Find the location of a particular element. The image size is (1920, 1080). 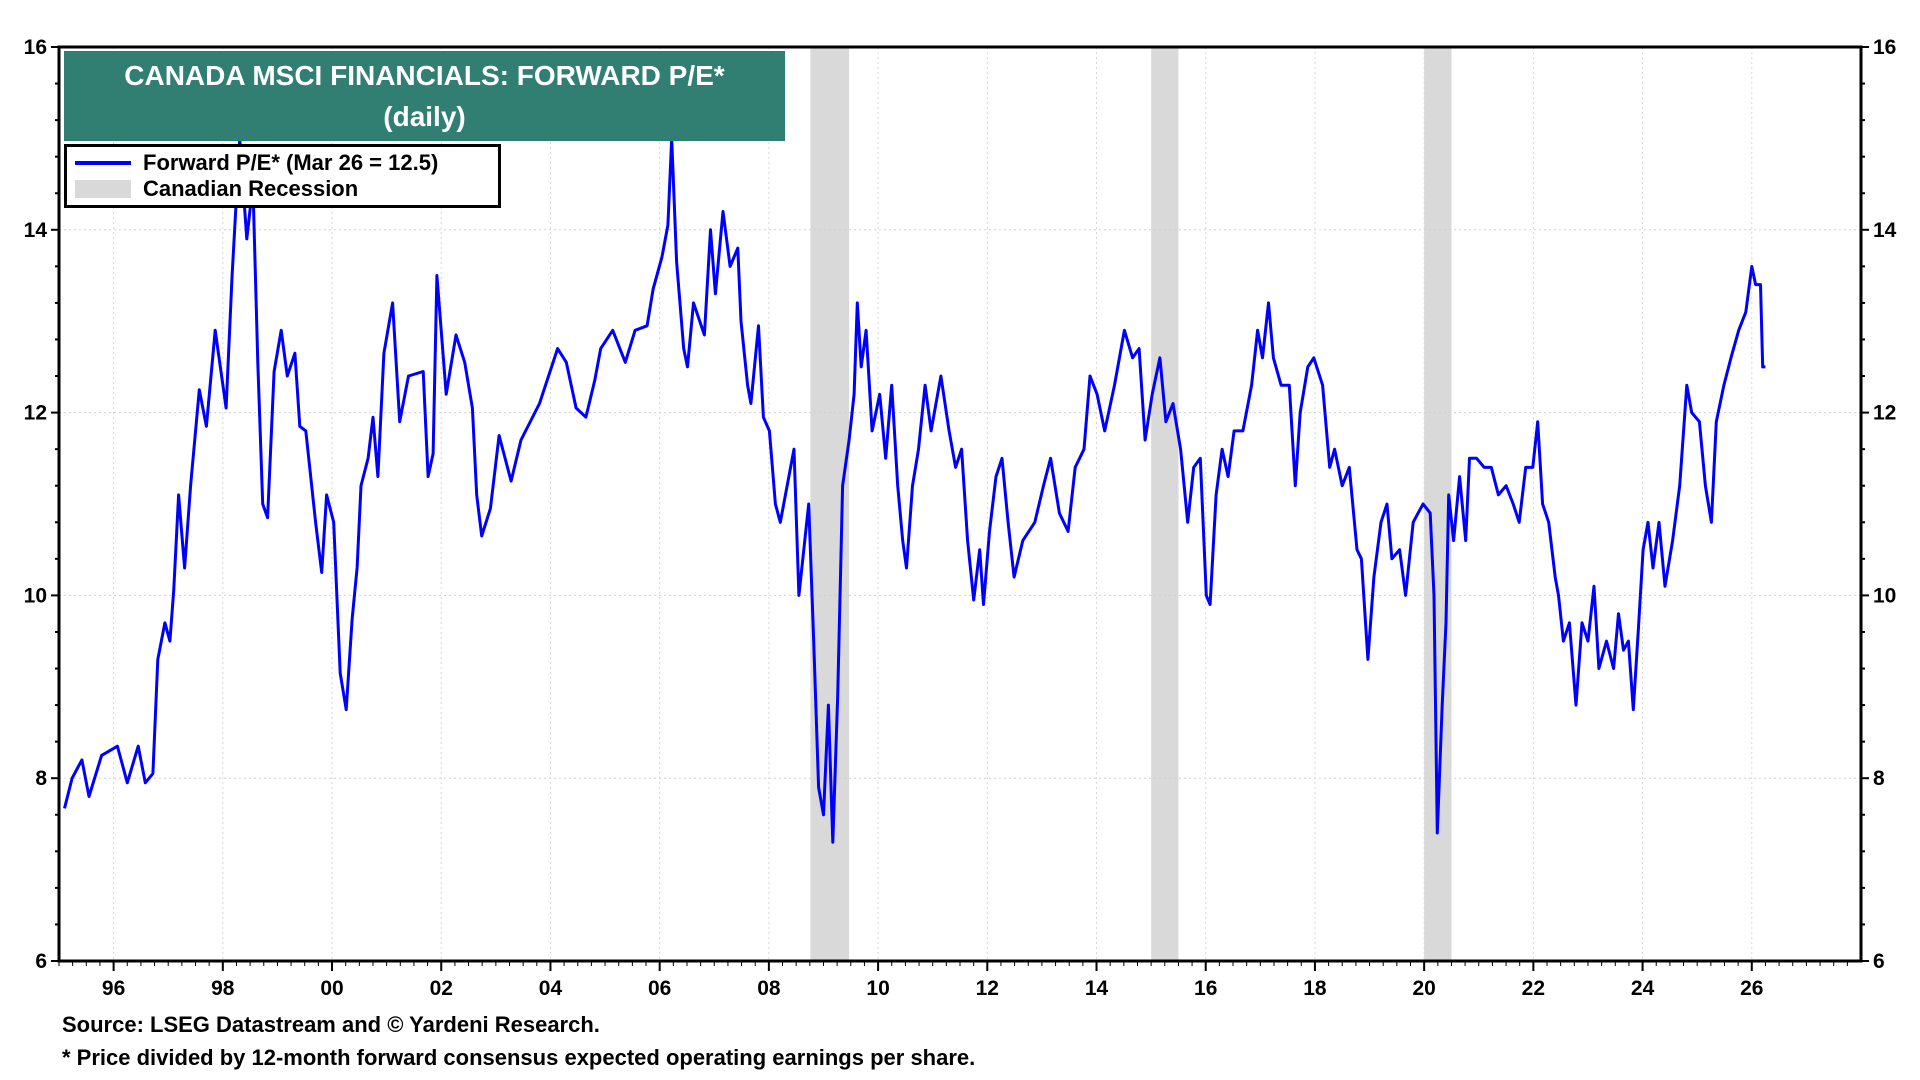

y-tick-label-left: 14 is located at coordinates (36, 230).